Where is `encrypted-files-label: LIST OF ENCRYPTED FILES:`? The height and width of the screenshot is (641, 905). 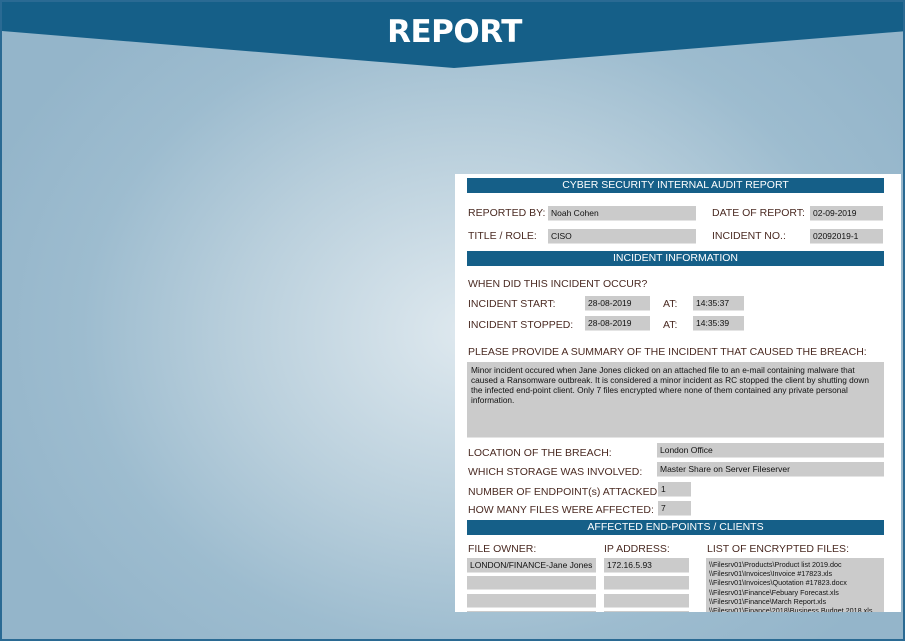
encrypted-files-label: LIST OF ENCRYPTED FILES: is located at coordinates (778, 549).